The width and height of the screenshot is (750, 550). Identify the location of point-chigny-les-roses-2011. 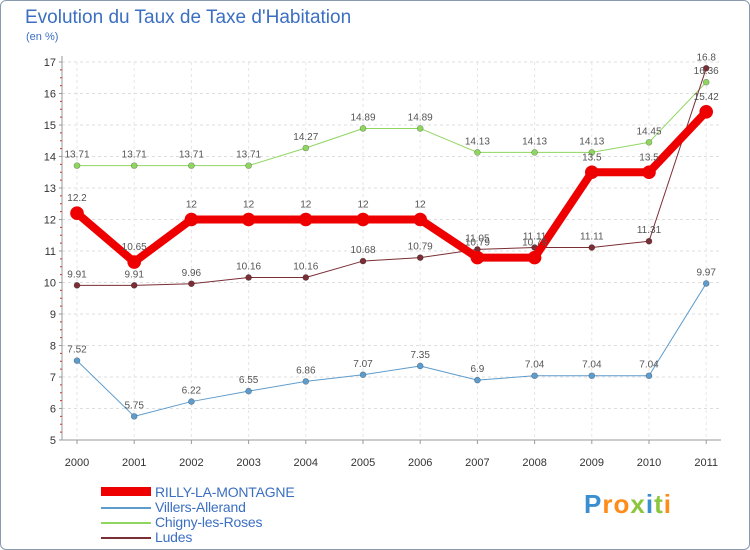
(706, 82).